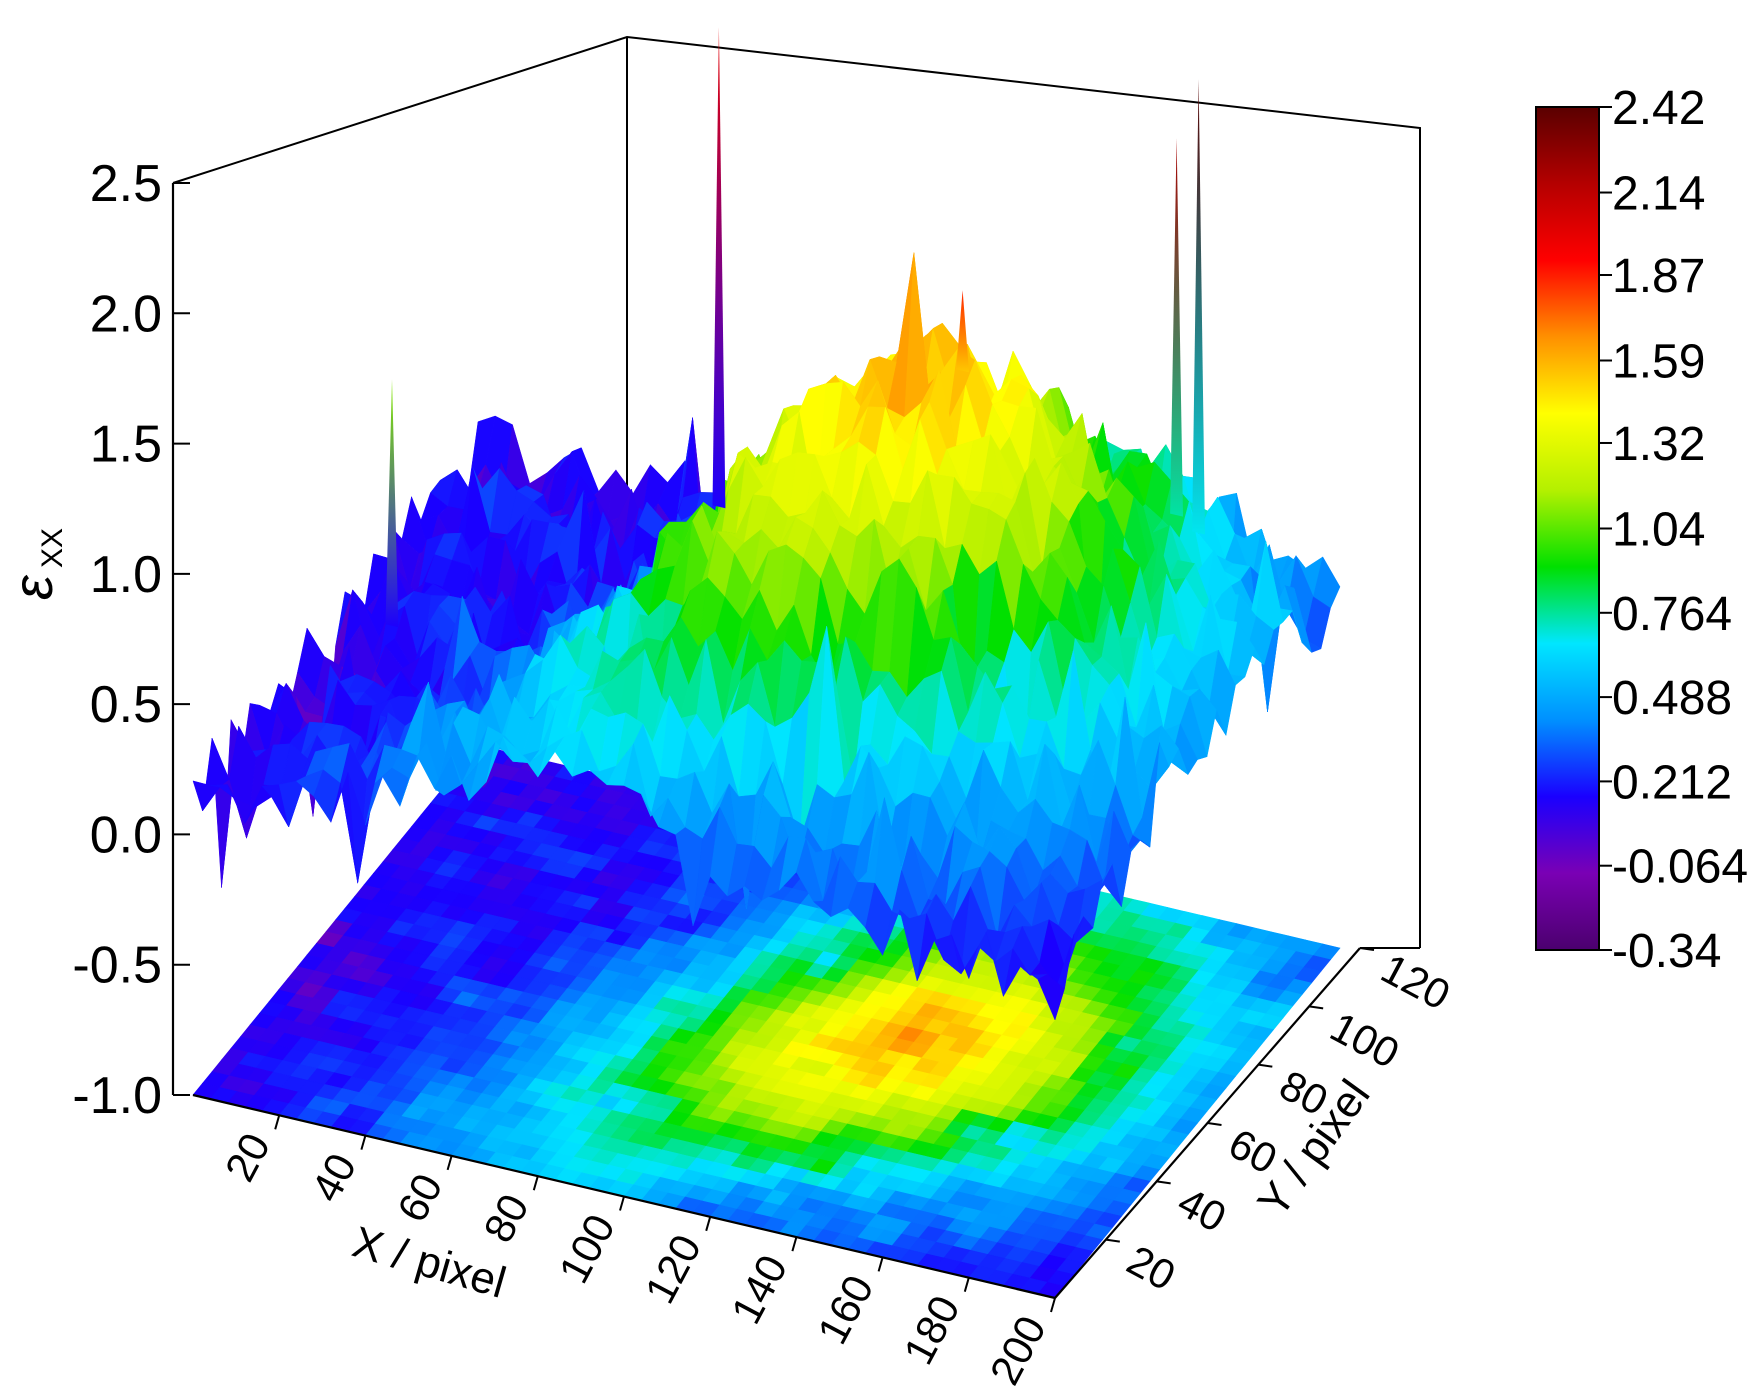  What do you see at coordinates (1365, 1040) in the screenshot?
I see `y-tick-label: 100` at bounding box center [1365, 1040].